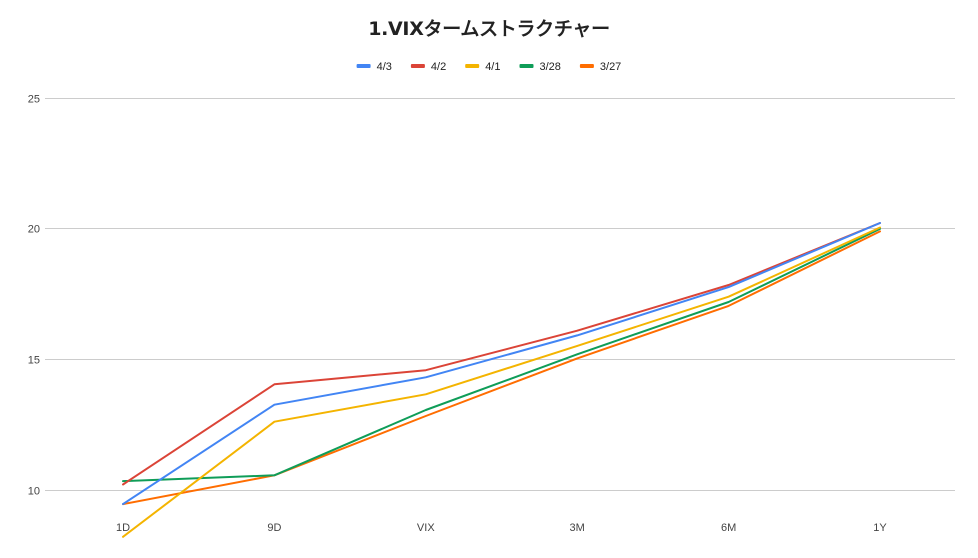  Describe the element at coordinates (34, 230) in the screenshot. I see `y-tick-label: 20` at that location.